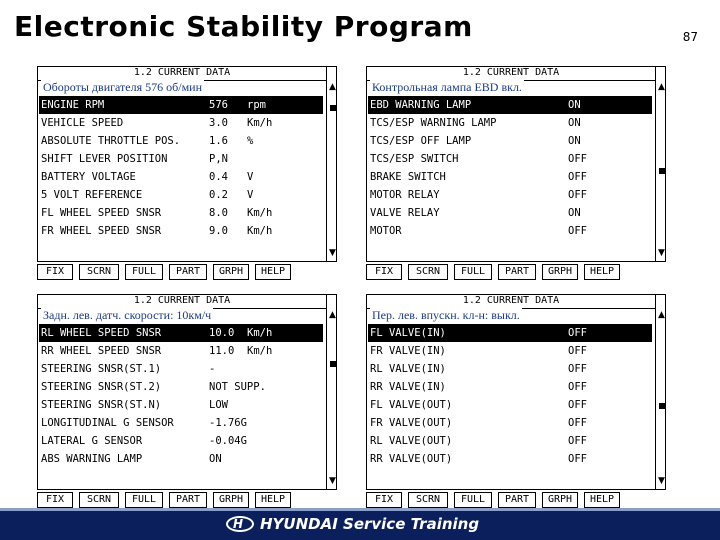 This screenshot has height=540, width=720. Describe the element at coordinates (510, 441) in the screenshot. I see `data-row: RL VALVE(OUT) OFF` at that location.